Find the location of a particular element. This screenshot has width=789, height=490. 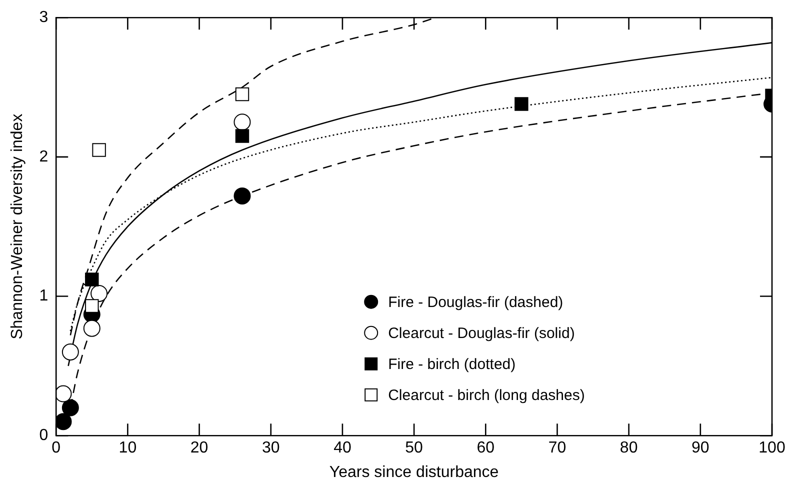

y-axis-title: Shannon-Weiner diversity index is located at coordinates (17, 227).